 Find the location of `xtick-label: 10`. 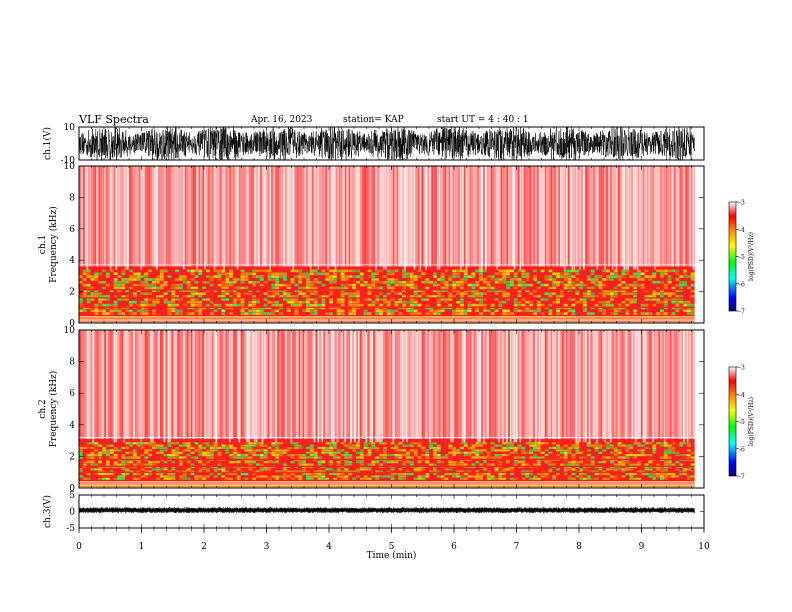

xtick-label: 10 is located at coordinates (704, 547).